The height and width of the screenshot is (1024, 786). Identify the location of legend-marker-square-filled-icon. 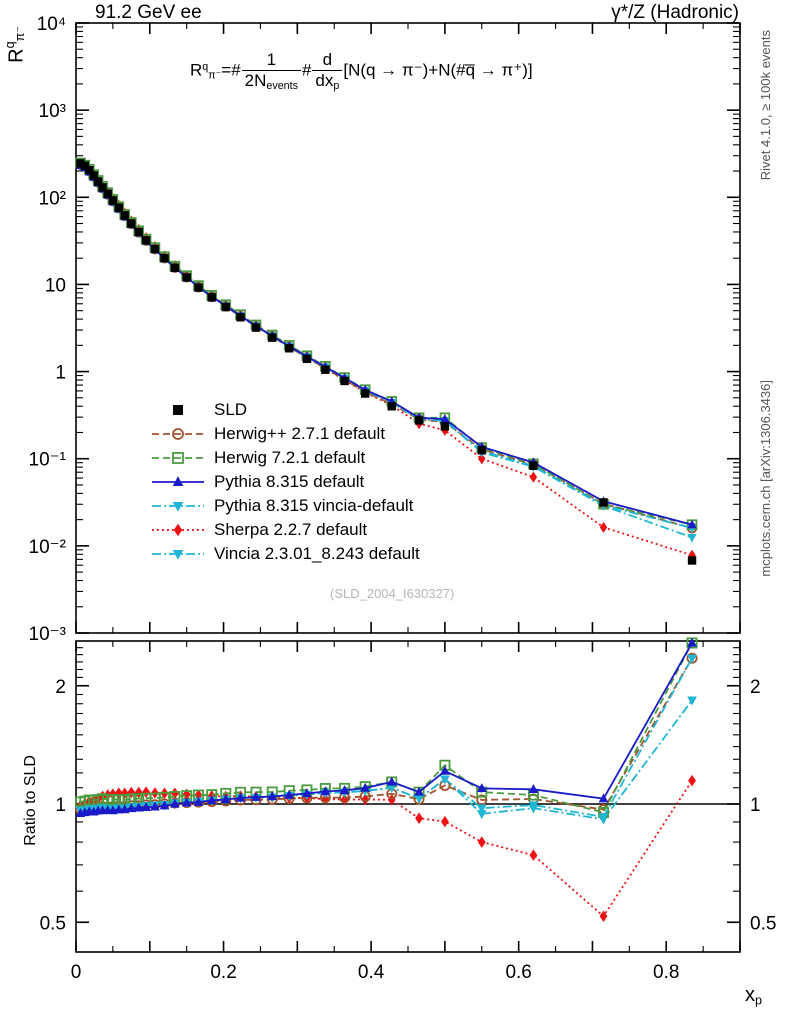
(178, 410).